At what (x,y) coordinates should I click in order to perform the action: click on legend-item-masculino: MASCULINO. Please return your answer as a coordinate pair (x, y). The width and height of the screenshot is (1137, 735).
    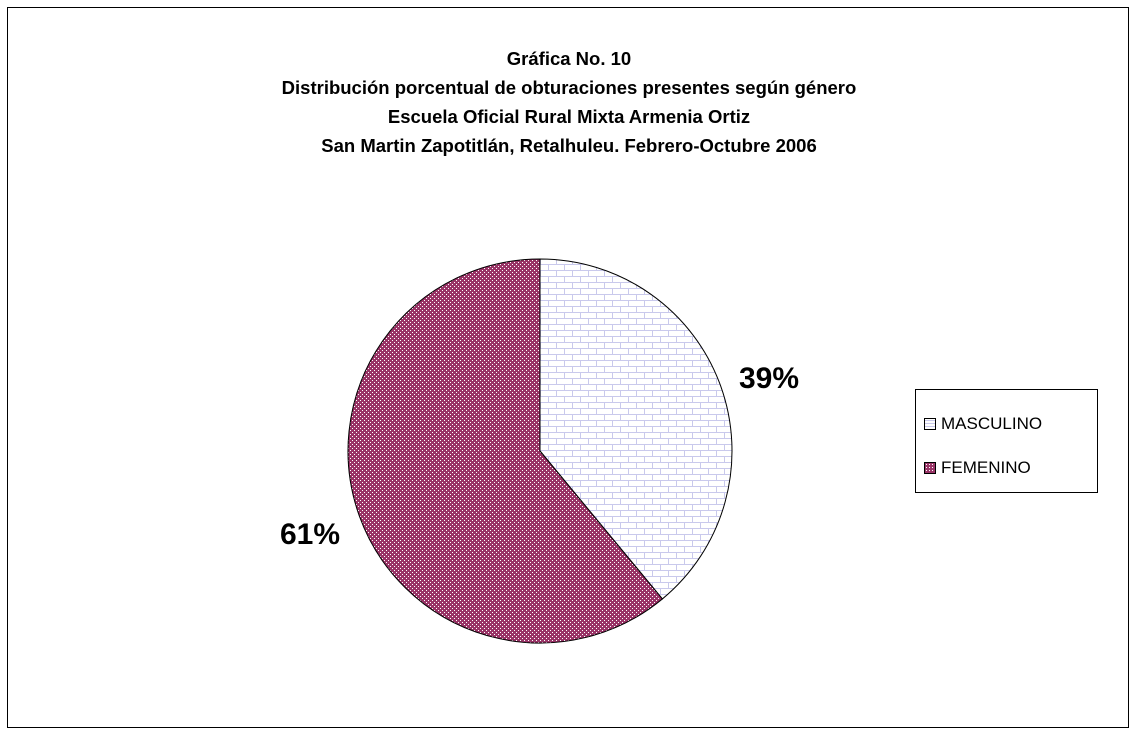
    Looking at the image, I should click on (983, 424).